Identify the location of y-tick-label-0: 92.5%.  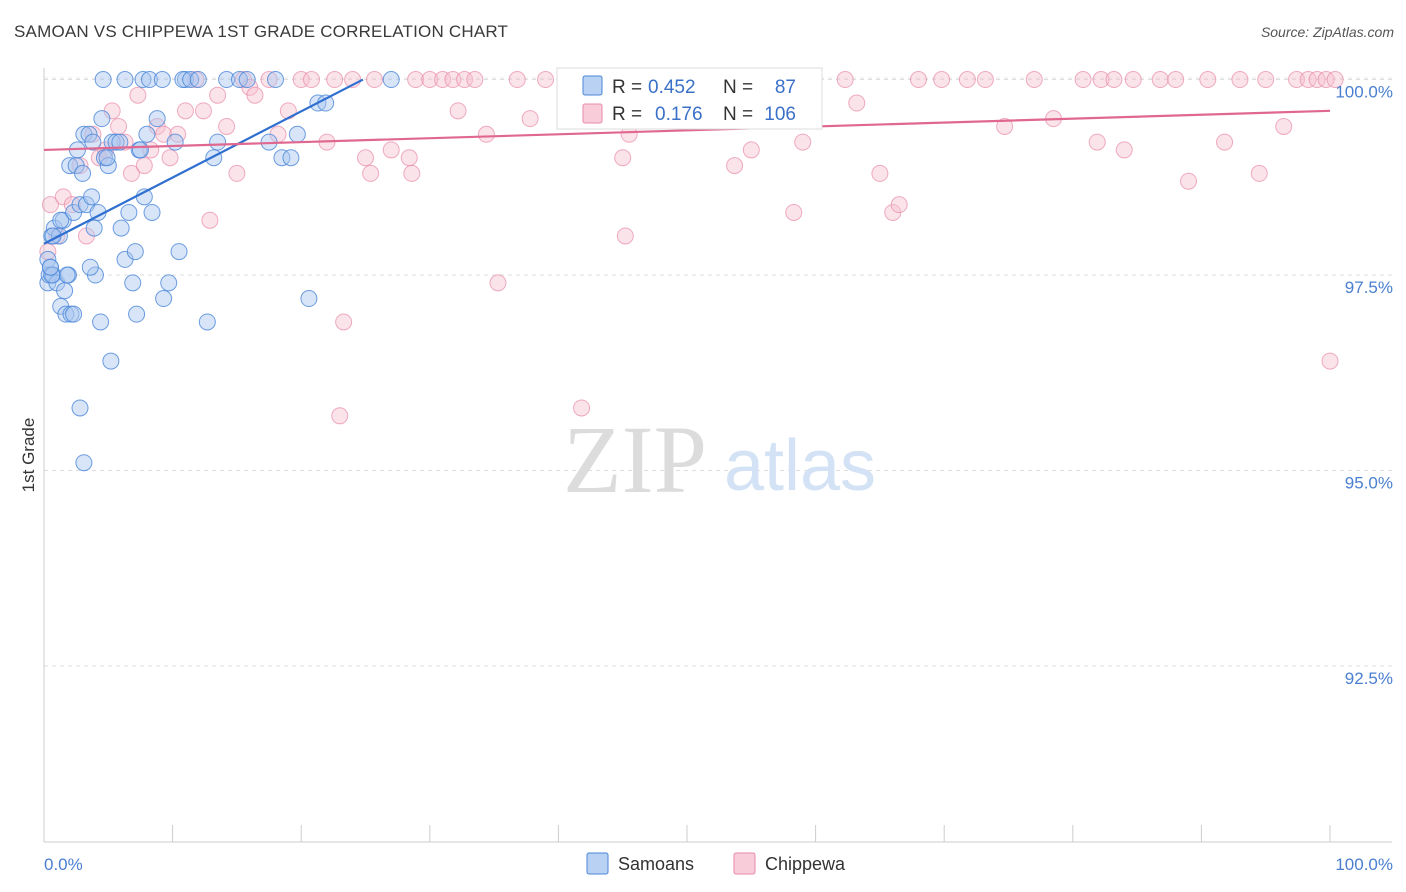
(1369, 678).